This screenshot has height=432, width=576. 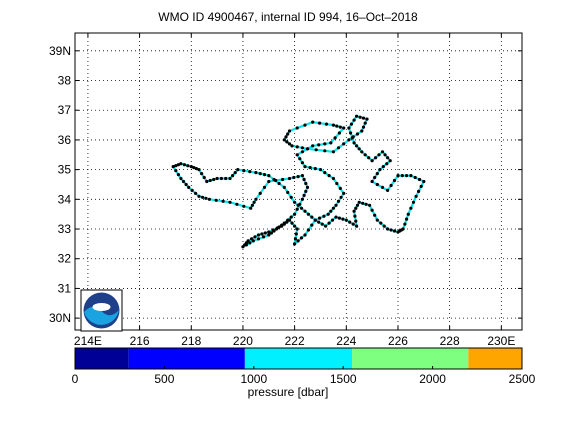 What do you see at coordinates (60, 51) in the screenshot?
I see `lat-tick-label: 39N` at bounding box center [60, 51].